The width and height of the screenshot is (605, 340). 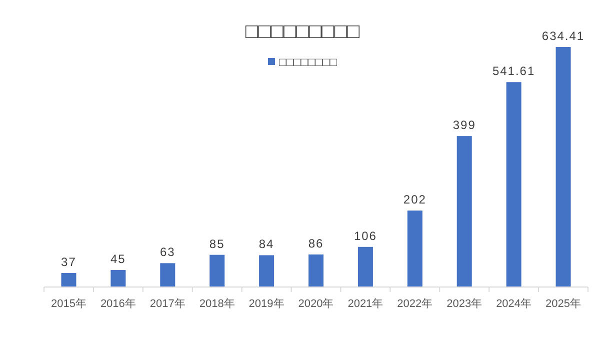 I want to click on x-tick-label: 2015年, so click(x=68, y=304).